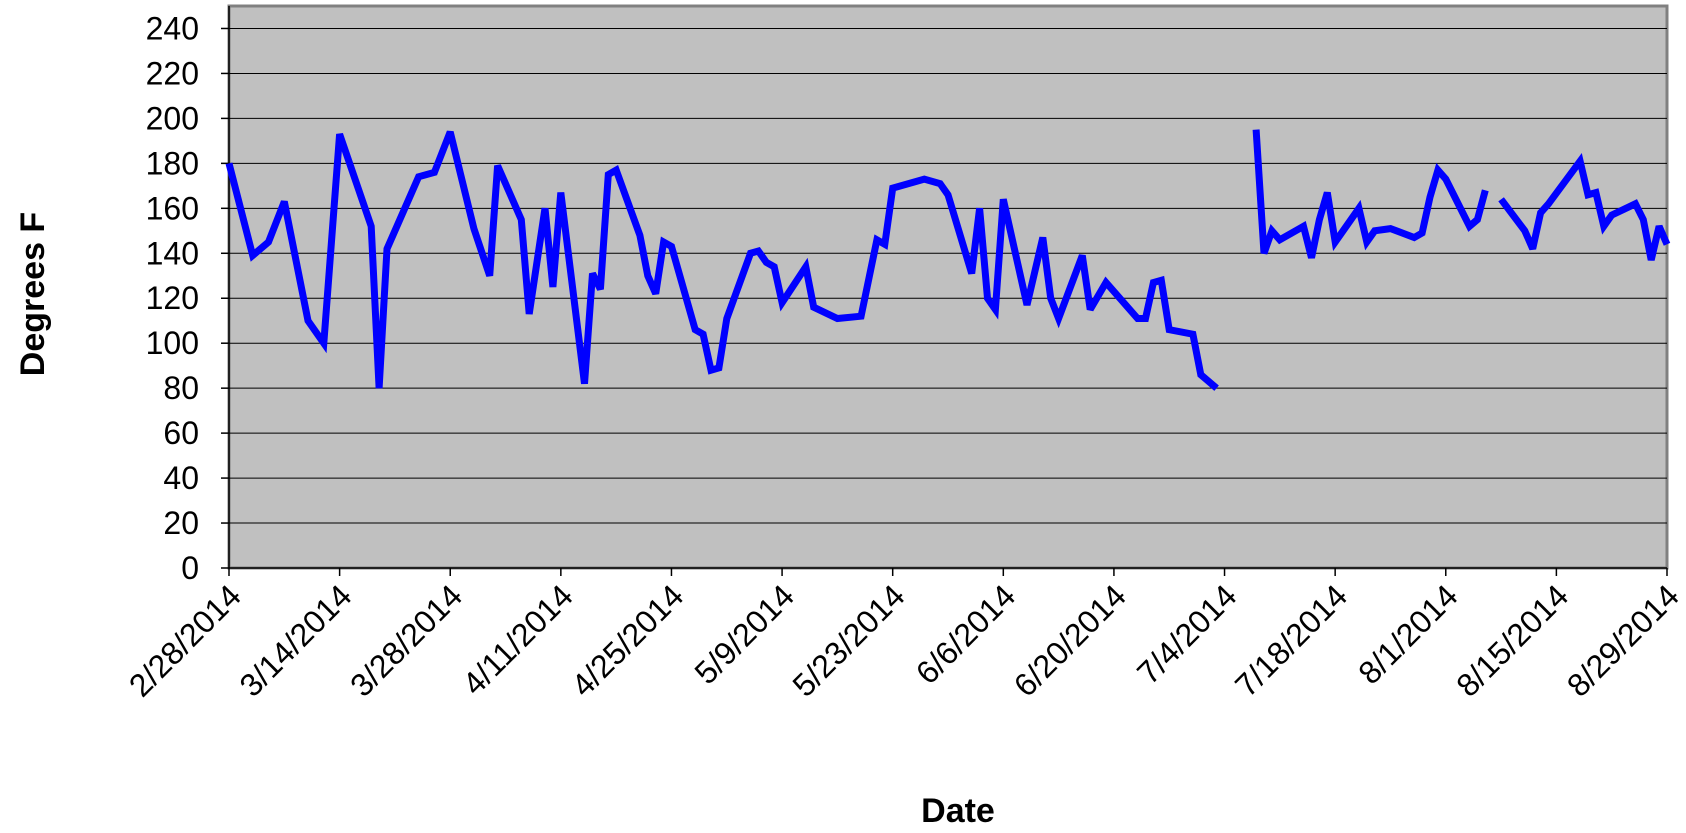 The image size is (1686, 833). Describe the element at coordinates (295, 640) in the screenshot. I see `x-tick-label: 3/14/2014` at that location.